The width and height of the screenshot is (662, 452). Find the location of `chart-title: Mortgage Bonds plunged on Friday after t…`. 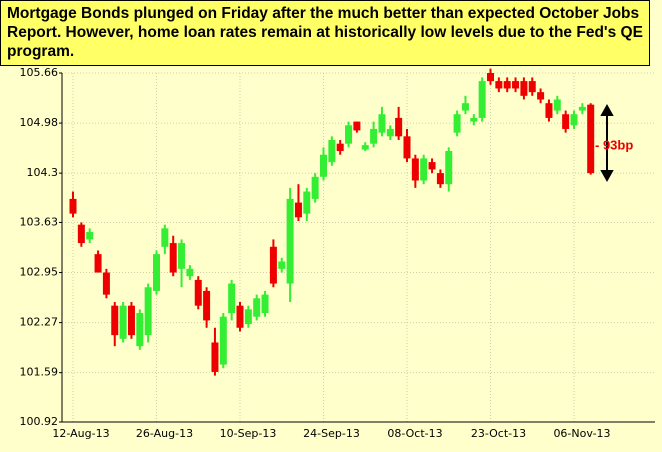

chart-title: Mortgage Bonds plunged on Friday after t… is located at coordinates (325, 33).